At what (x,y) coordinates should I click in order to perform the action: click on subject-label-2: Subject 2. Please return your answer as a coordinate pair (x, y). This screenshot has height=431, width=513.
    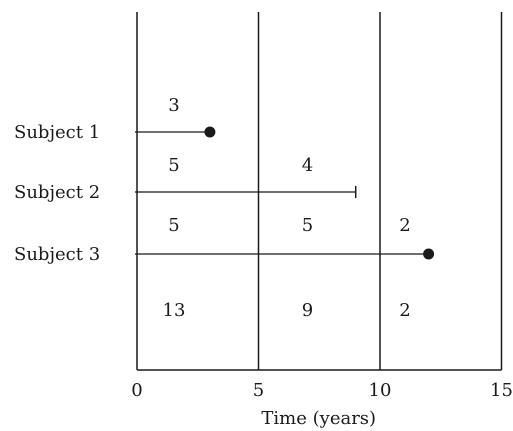
    Looking at the image, I should click on (57, 192).